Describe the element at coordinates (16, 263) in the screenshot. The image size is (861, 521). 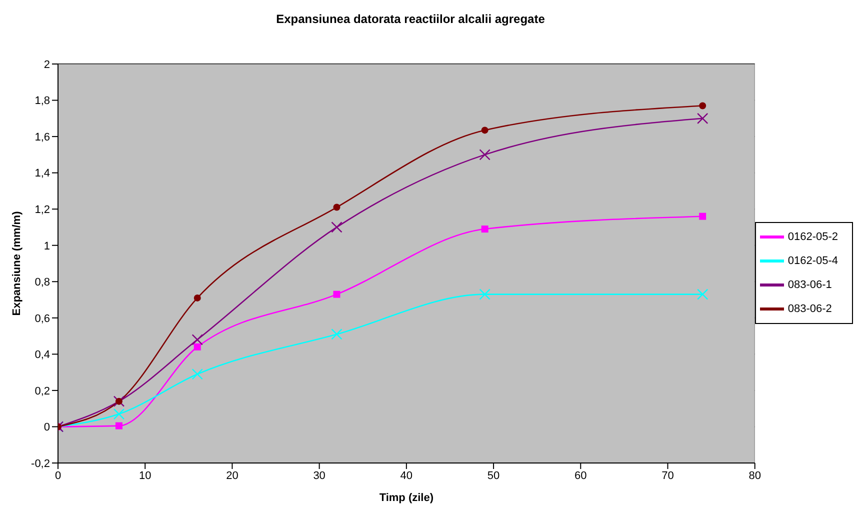
I see `y-axis-title: Expansiune (mm/m)` at that location.